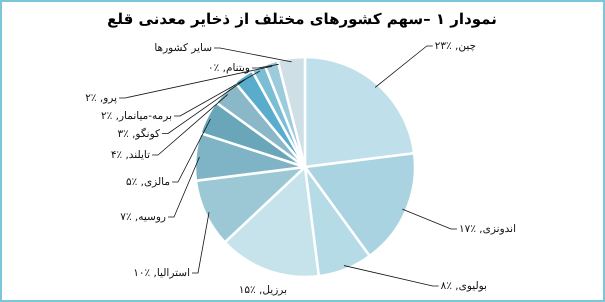 The height and width of the screenshot is (302, 605). What do you see at coordinates (143, 217) in the screenshot?
I see `slice-label: روسیه, ٪۷` at bounding box center [143, 217].